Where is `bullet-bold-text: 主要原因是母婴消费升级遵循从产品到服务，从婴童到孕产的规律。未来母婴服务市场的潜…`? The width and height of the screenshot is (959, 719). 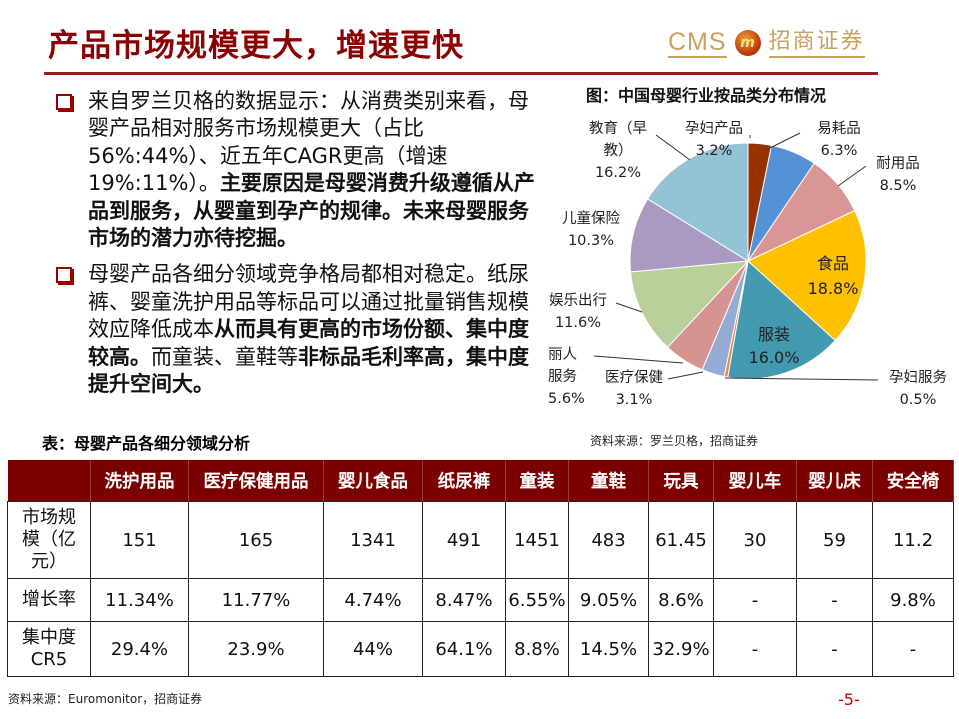 bullet-bold-text: 主要原因是母婴消费升级遵循从产品到服务，从婴童到孕产的规律。未来母婴服务市场的潜… is located at coordinates (311, 211).